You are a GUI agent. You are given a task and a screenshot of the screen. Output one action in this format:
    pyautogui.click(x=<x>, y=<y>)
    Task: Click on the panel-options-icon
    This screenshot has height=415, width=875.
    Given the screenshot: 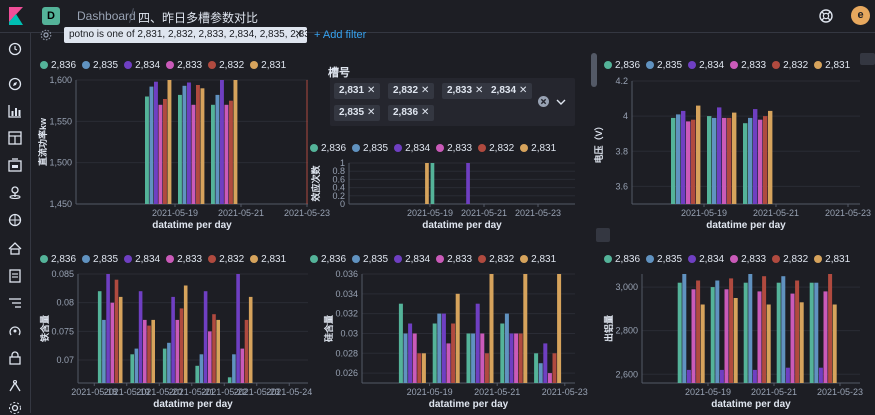 What is the action you would take?
    pyautogui.click(x=867, y=59)
    